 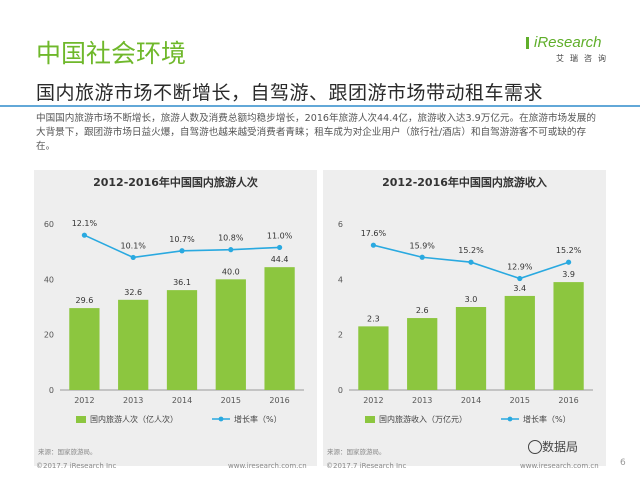 What do you see at coordinates (280, 235) in the screenshot?
I see `growth-value-label: 11.0%` at bounding box center [280, 235].